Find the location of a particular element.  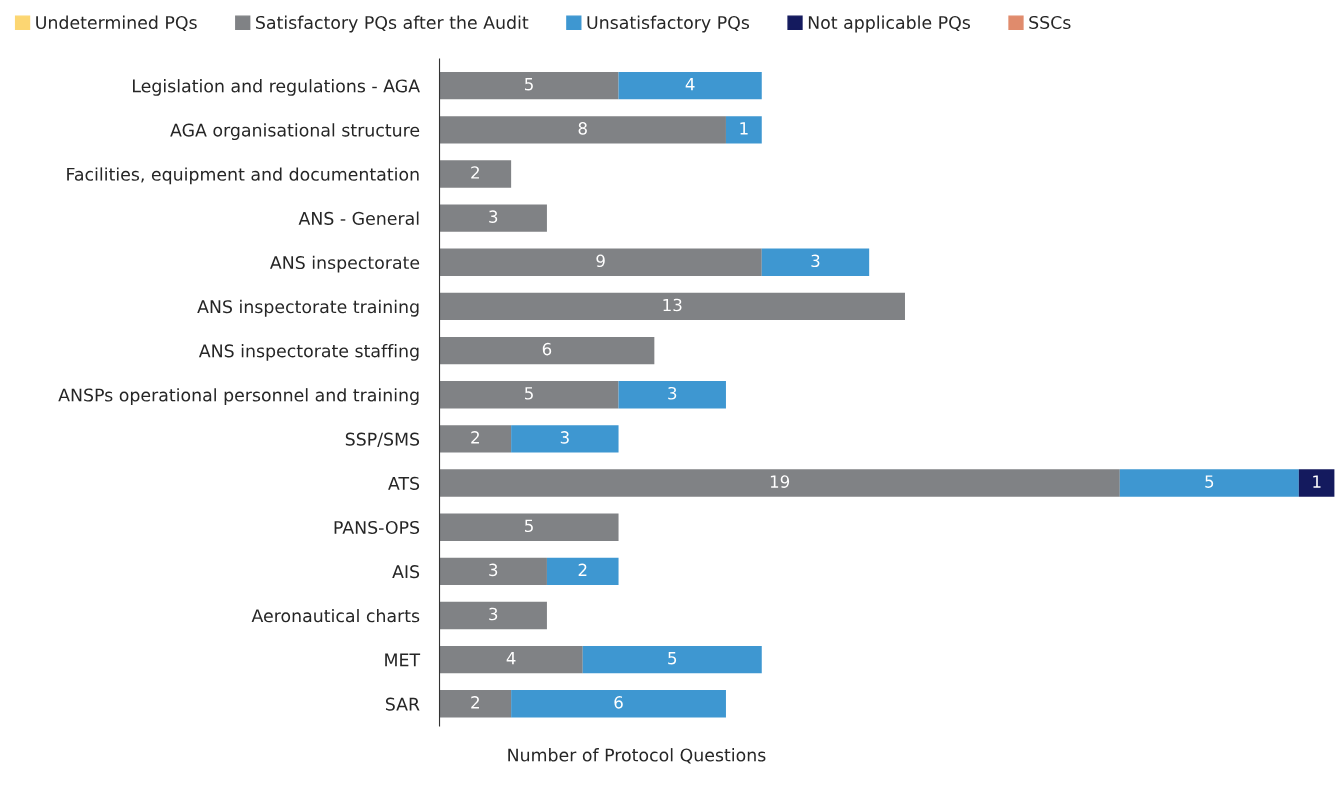

data-label: 8 is located at coordinates (582, 128).